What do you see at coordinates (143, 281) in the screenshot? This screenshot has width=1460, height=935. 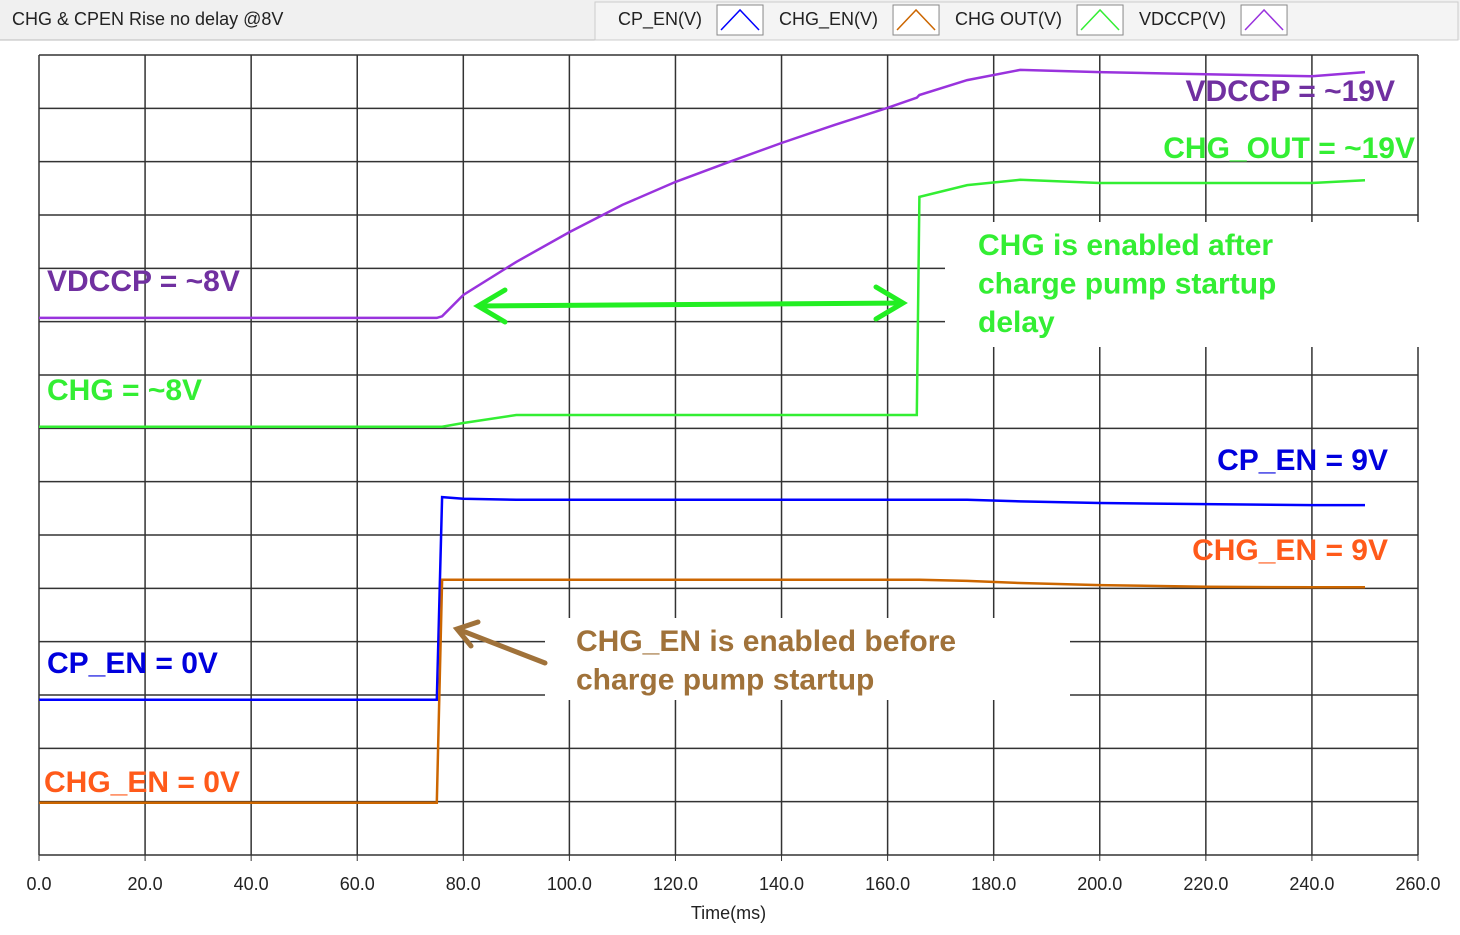 I see `annotation: VDCCP = ~8V` at bounding box center [143, 281].